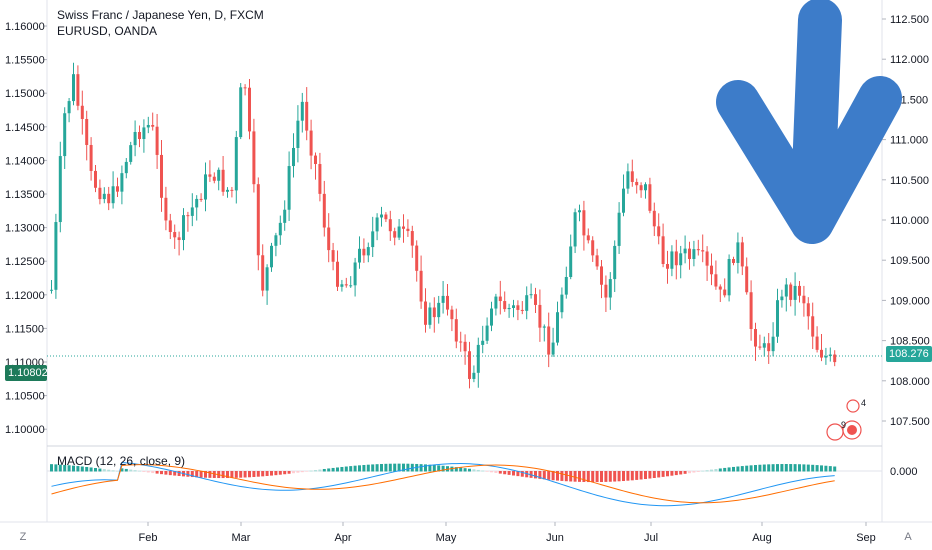  Describe the element at coordinates (25, 161) in the screenshot. I see `left-tick-label: 1.14000` at that location.